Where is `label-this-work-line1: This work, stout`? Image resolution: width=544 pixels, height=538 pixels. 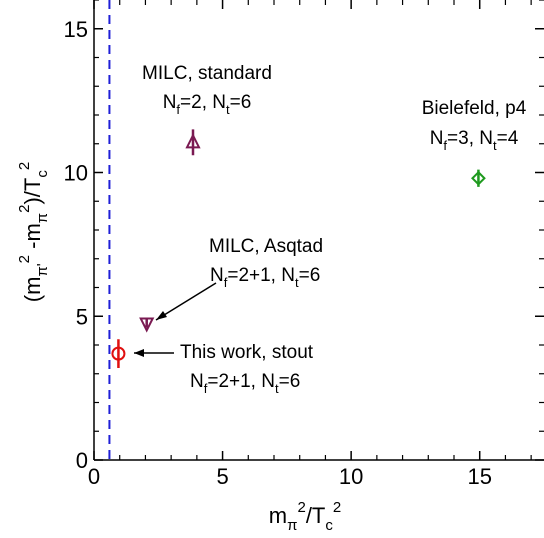
label-this-work-line1: This work, stout is located at coordinates (247, 352).